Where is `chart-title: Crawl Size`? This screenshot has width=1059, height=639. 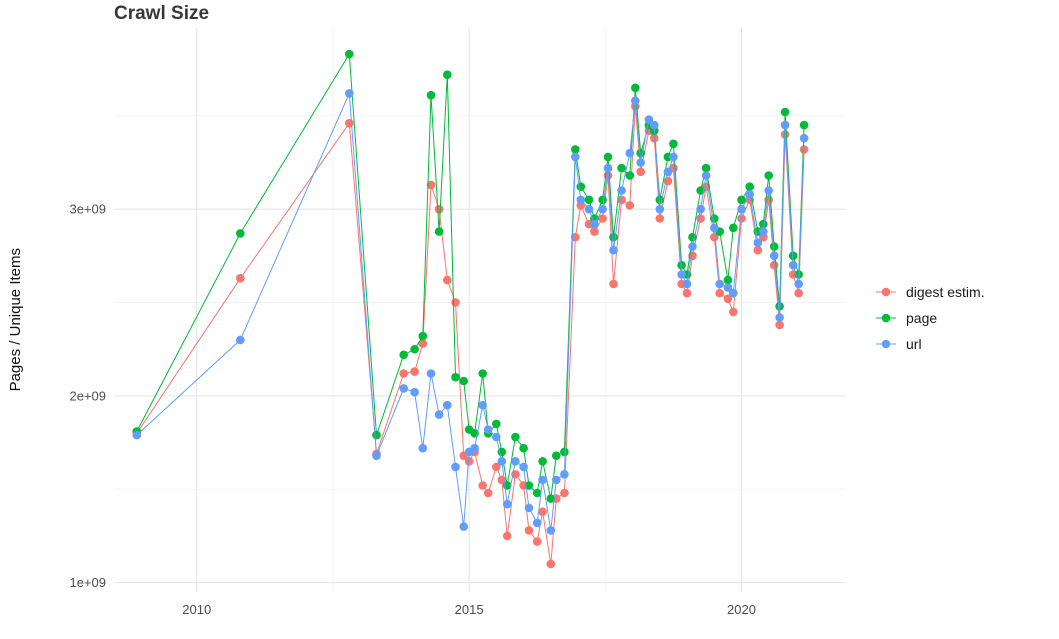 chart-title: Crawl Size is located at coordinates (162, 13).